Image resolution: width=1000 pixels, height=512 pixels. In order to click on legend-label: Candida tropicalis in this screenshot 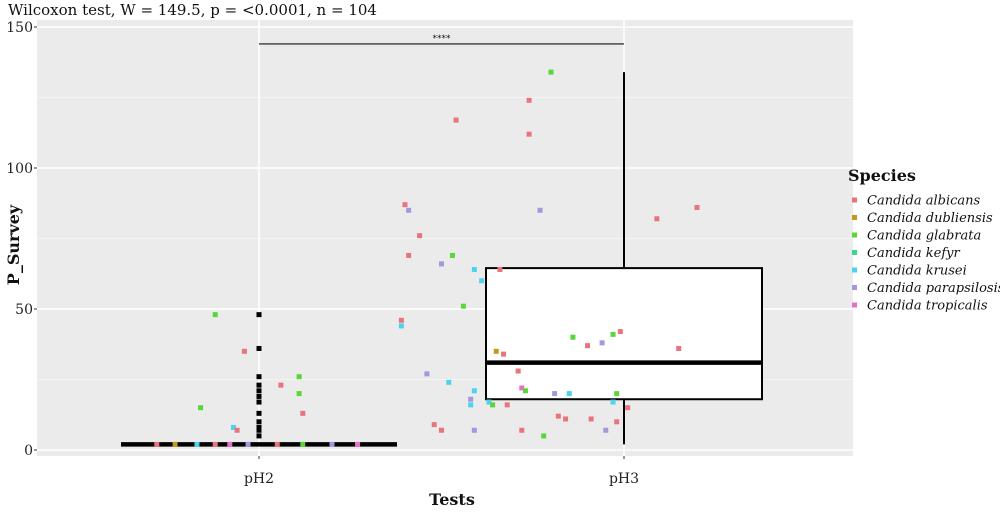, I will do `click(927, 306)`.